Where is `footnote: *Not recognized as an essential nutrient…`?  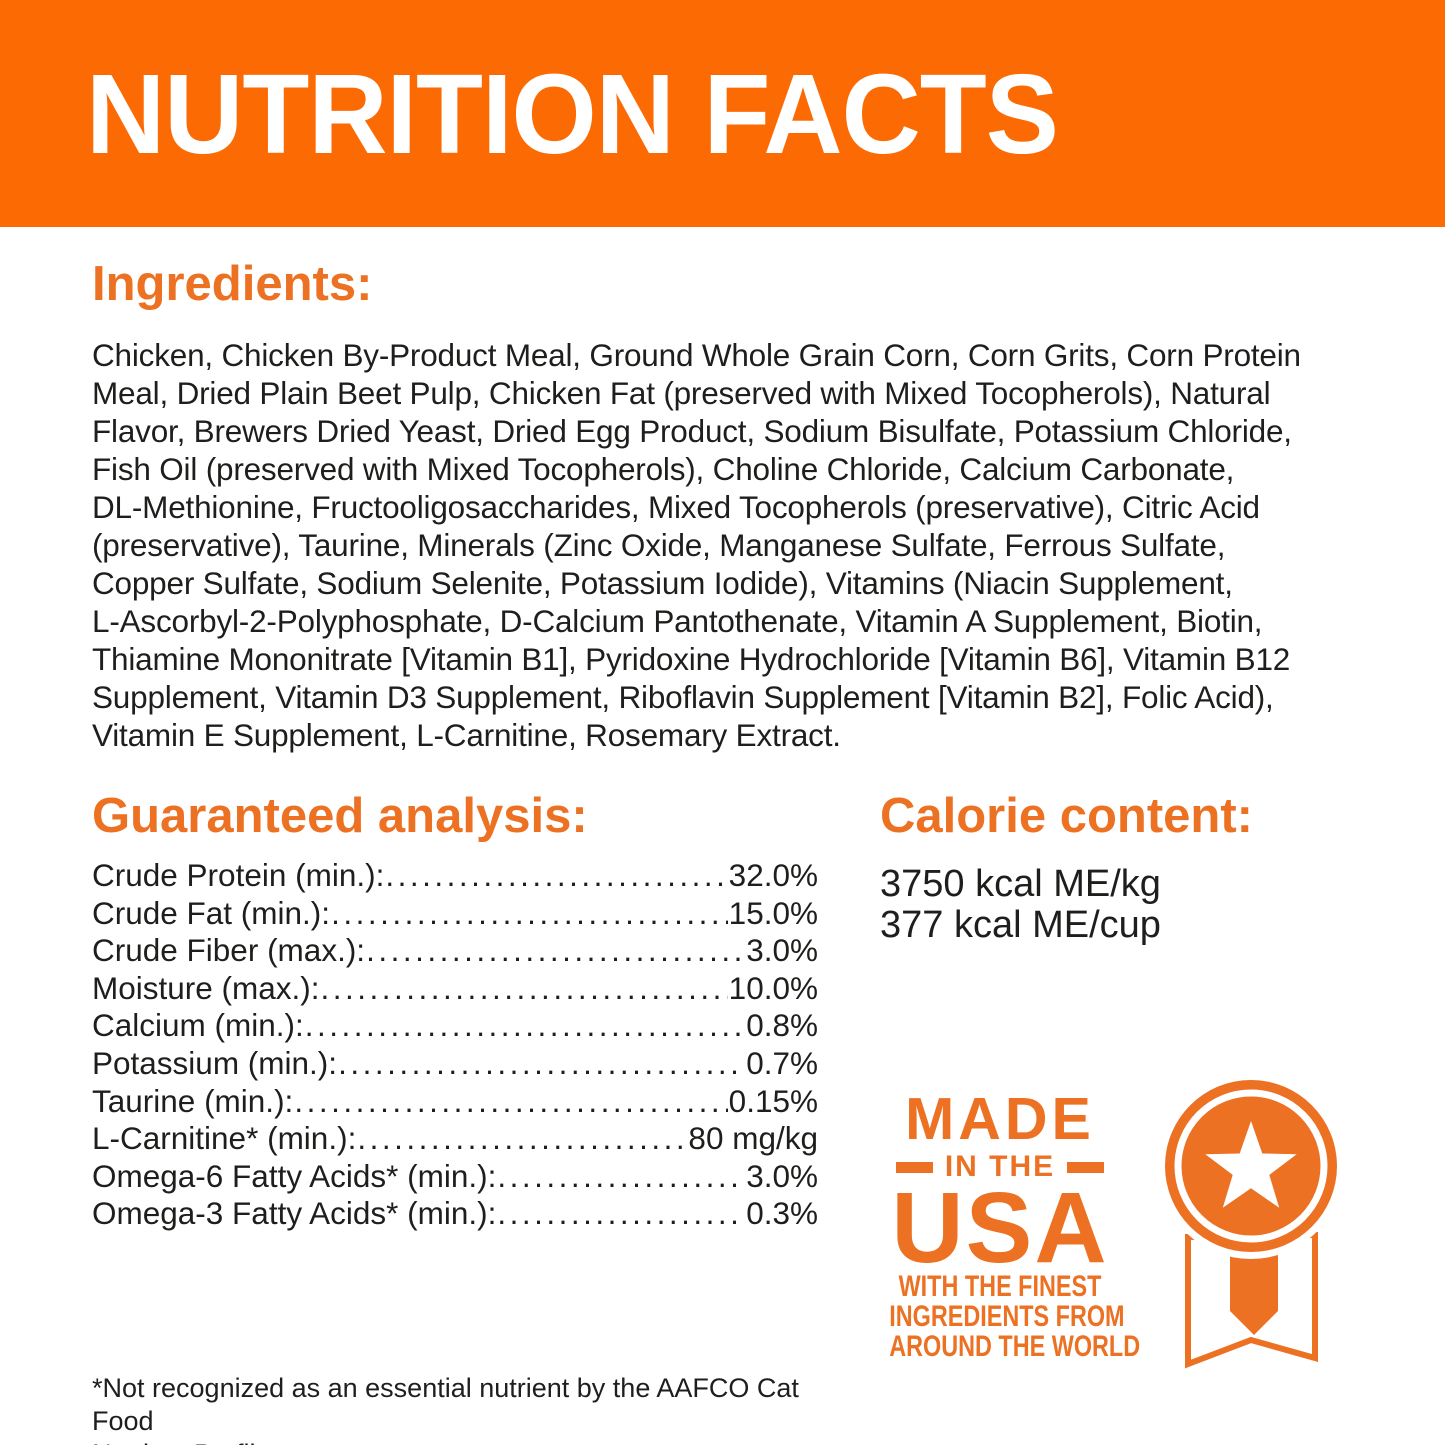
footnote: *Not recognized as an essential nutrient… is located at coordinates (445, 1409).